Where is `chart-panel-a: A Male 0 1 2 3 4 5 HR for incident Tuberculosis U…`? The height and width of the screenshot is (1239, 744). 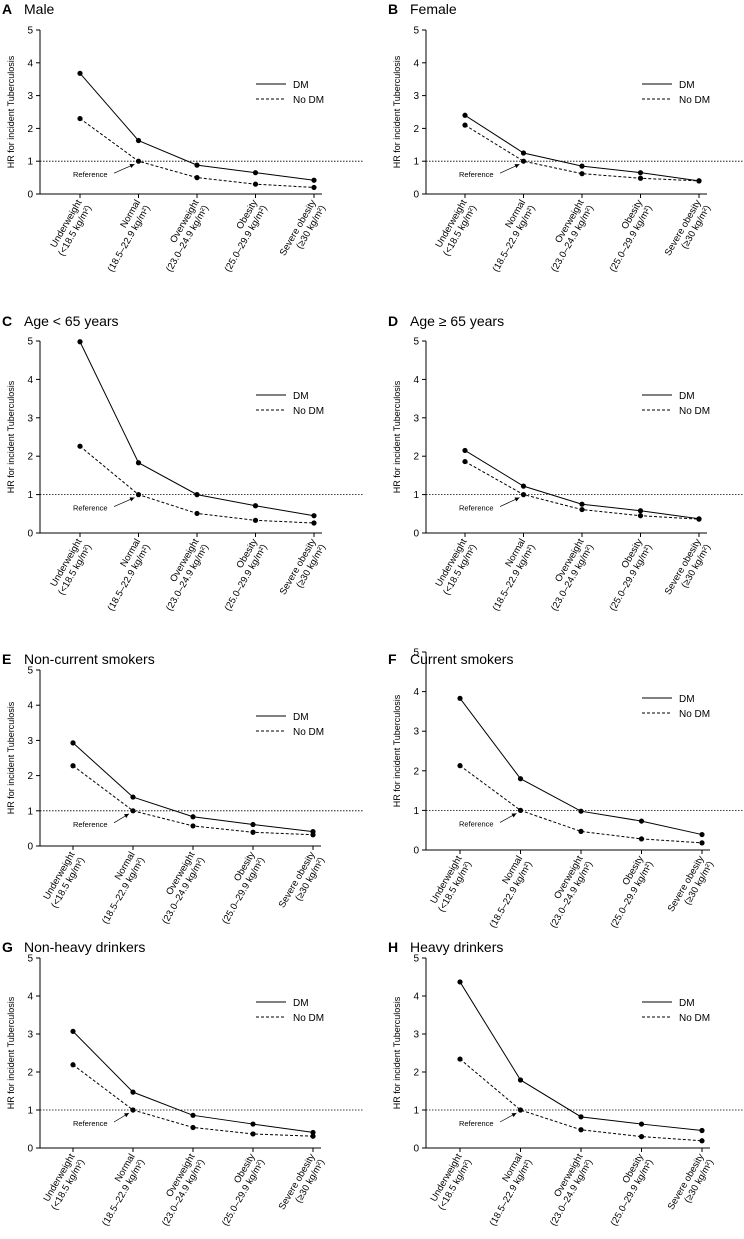 chart-panel-a: A Male 0 1 2 3 4 5 HR for incident Tuberculosis U… is located at coordinates (182, 137).